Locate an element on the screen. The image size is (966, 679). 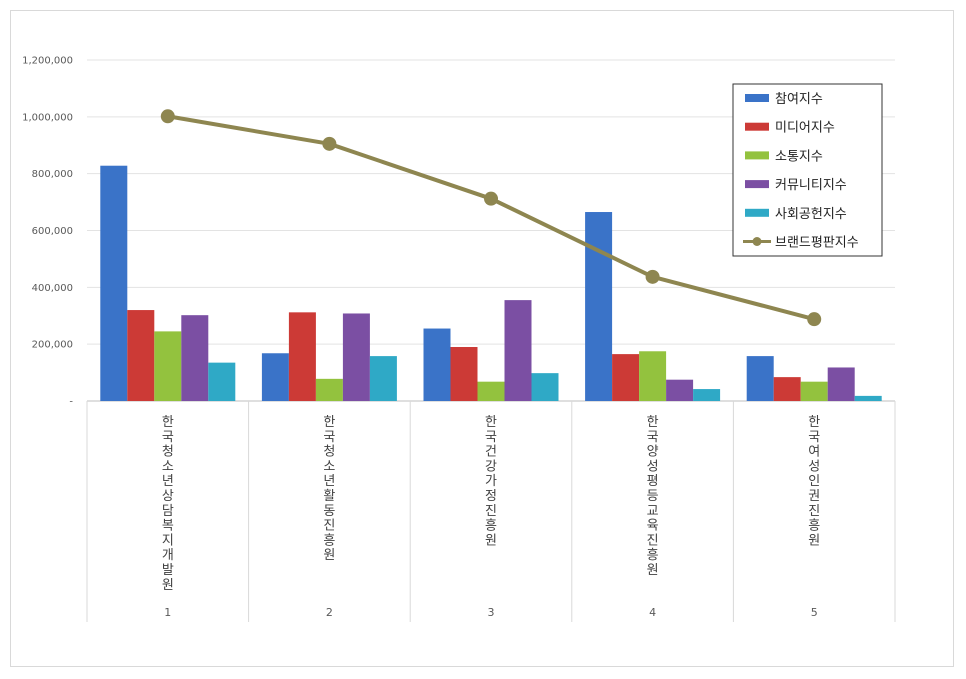
y-tick-label: - is located at coordinates (71, 402).